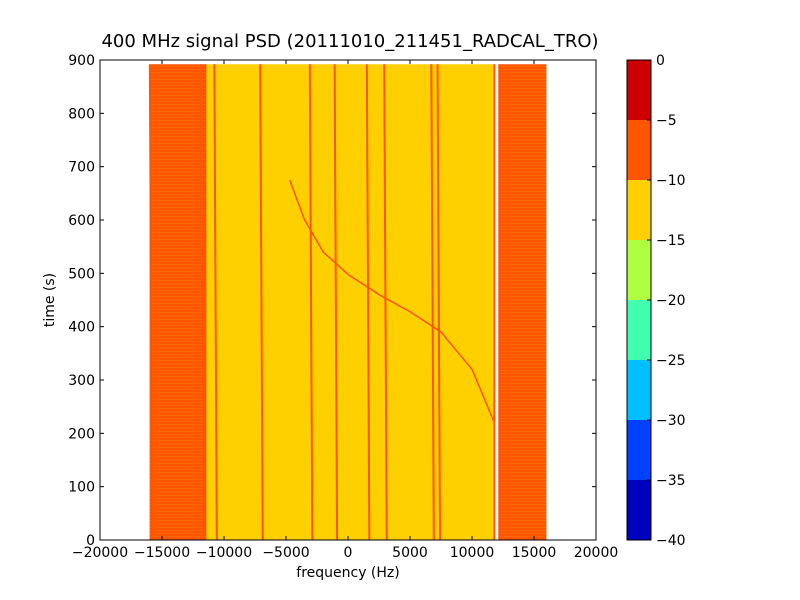  Describe the element at coordinates (162, 553) in the screenshot. I see `x-tick-label: −15000` at that location.